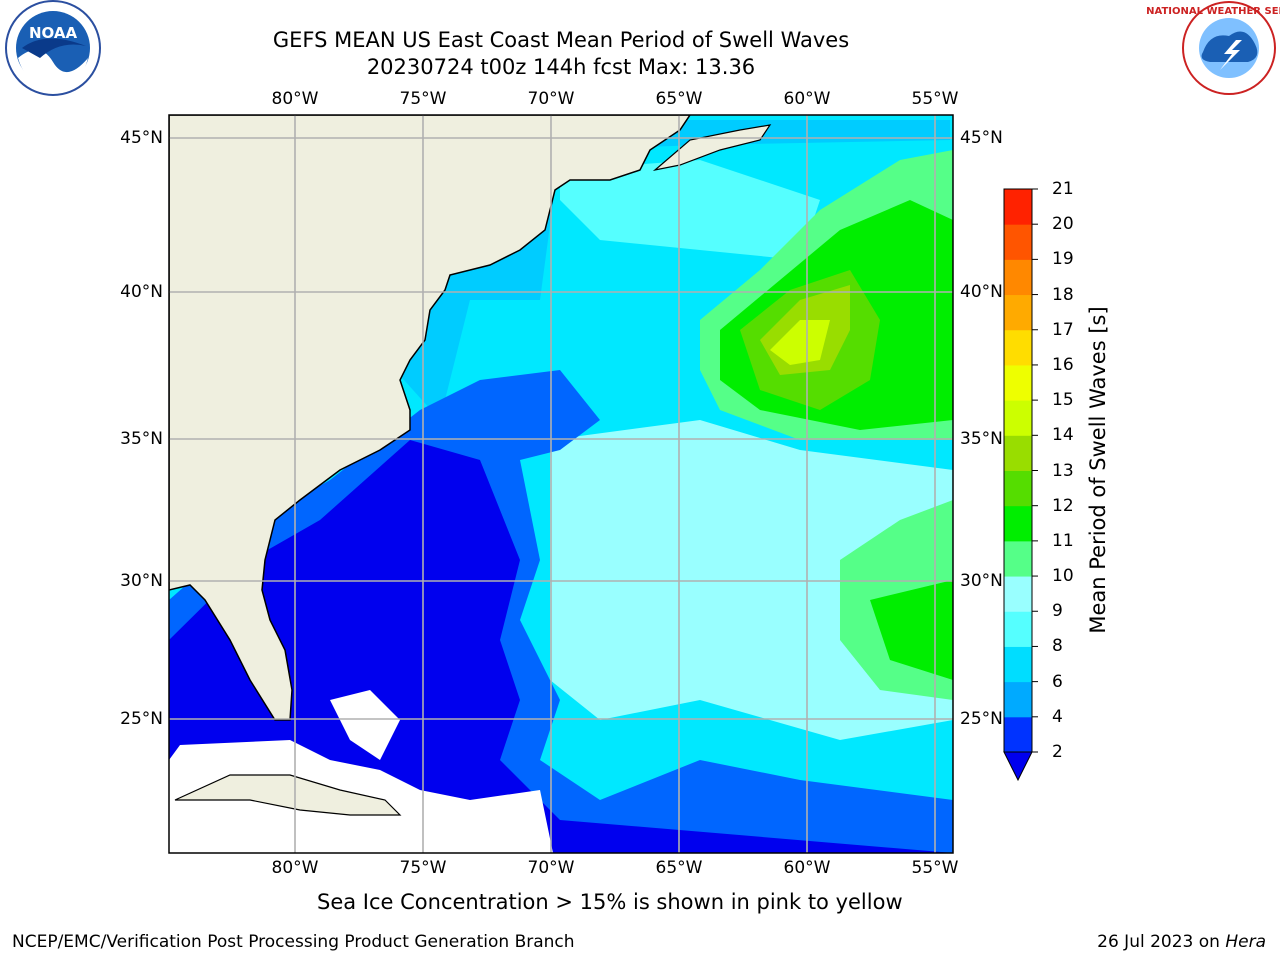  Describe the element at coordinates (551, 99) in the screenshot. I see `lon-label-top: 70°W` at that location.